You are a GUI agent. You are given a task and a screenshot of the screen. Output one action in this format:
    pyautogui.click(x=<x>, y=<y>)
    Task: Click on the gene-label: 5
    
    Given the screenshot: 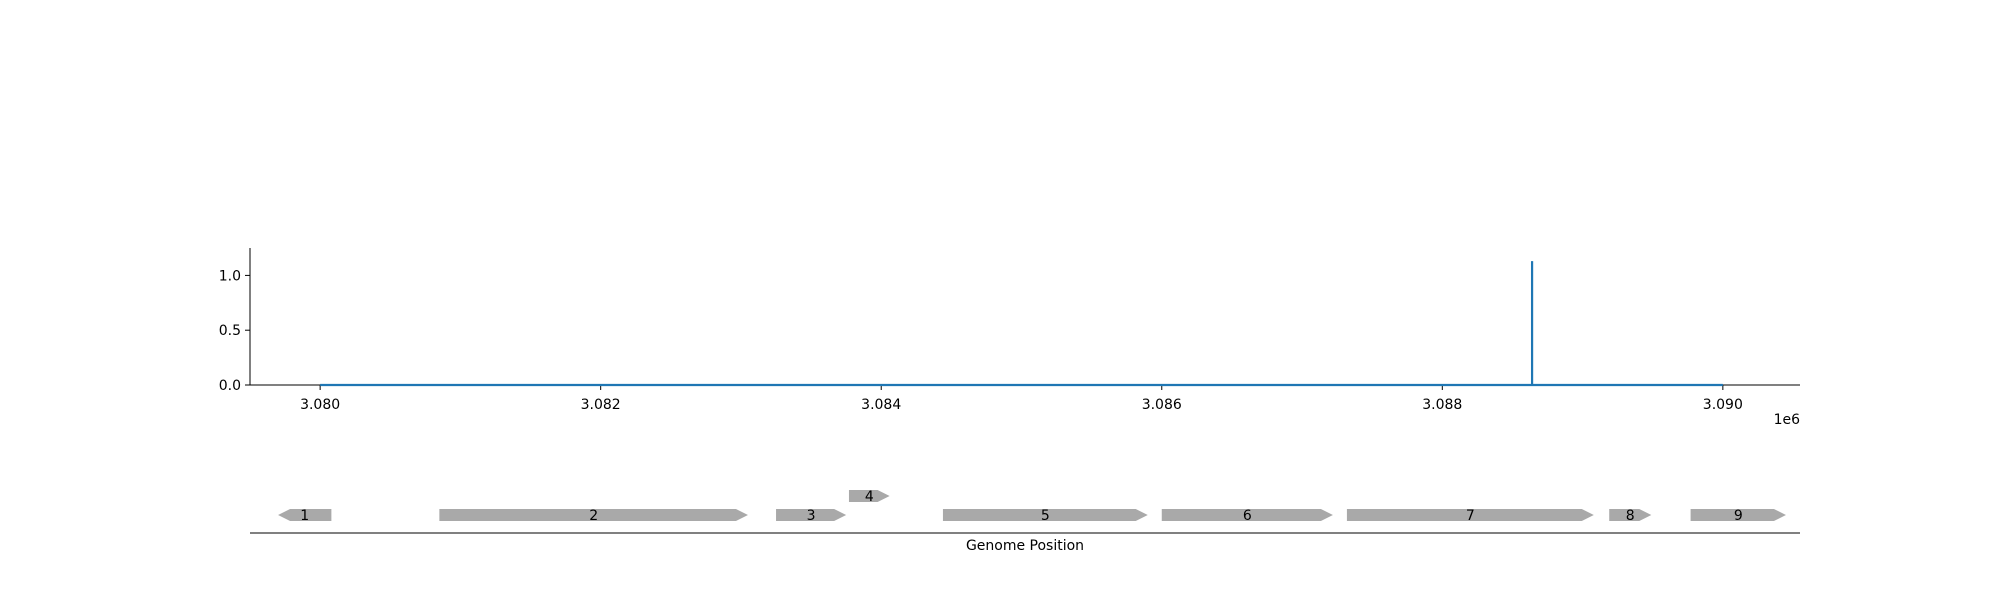 What is the action you would take?
    pyautogui.click(x=1045, y=516)
    